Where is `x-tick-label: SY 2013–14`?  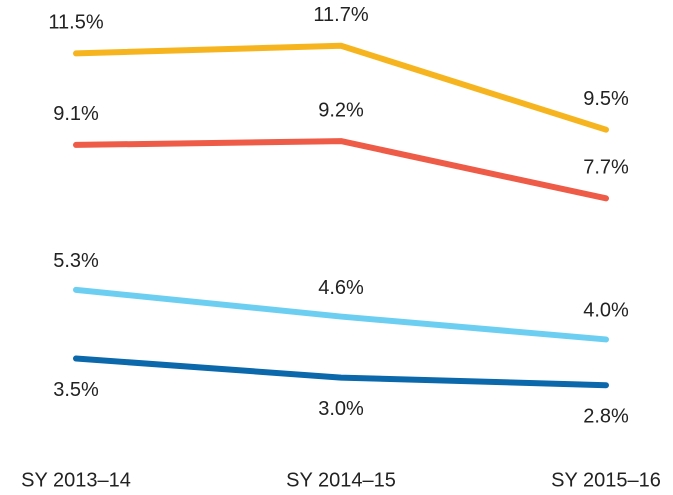
x-tick-label: SY 2013–14 is located at coordinates (76, 480).